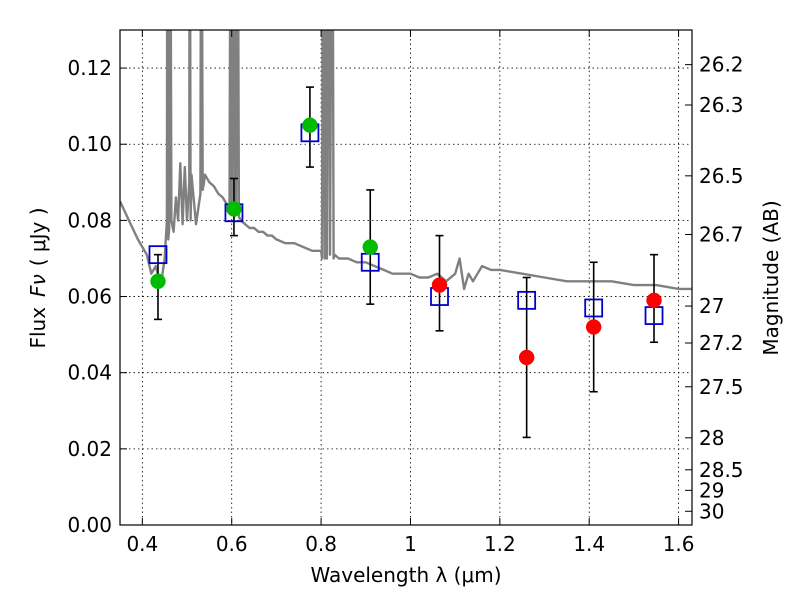 This screenshot has width=800, height=600. Describe the element at coordinates (721, 65) in the screenshot. I see `y2-tick-label: 26.2` at that location.